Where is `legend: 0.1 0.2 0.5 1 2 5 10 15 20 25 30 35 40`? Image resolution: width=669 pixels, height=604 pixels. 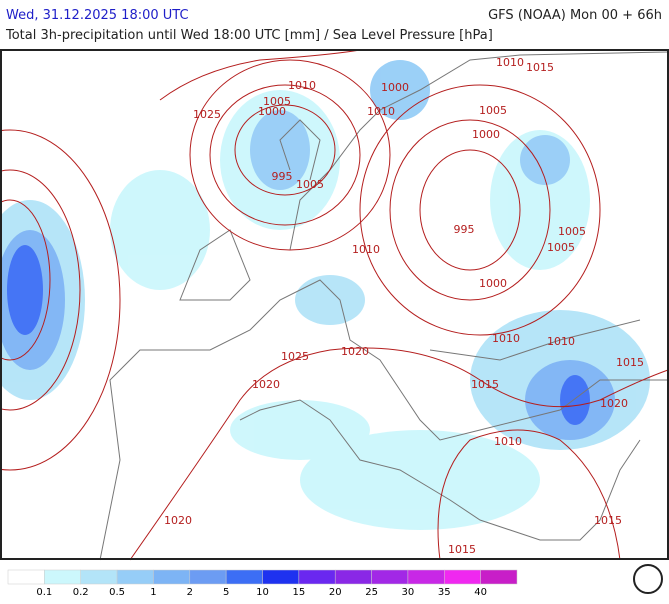
legend: 0.1 0.2 0.5 1 2 5 10 15 20 25 30 35 40 is located at coordinates (262, 583).